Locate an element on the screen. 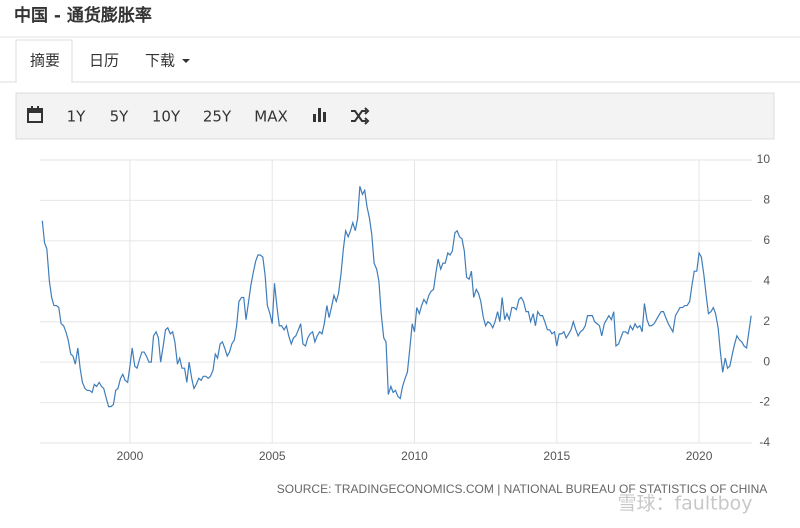 The height and width of the screenshot is (528, 800). y-tick-label: -2 is located at coordinates (764, 402).